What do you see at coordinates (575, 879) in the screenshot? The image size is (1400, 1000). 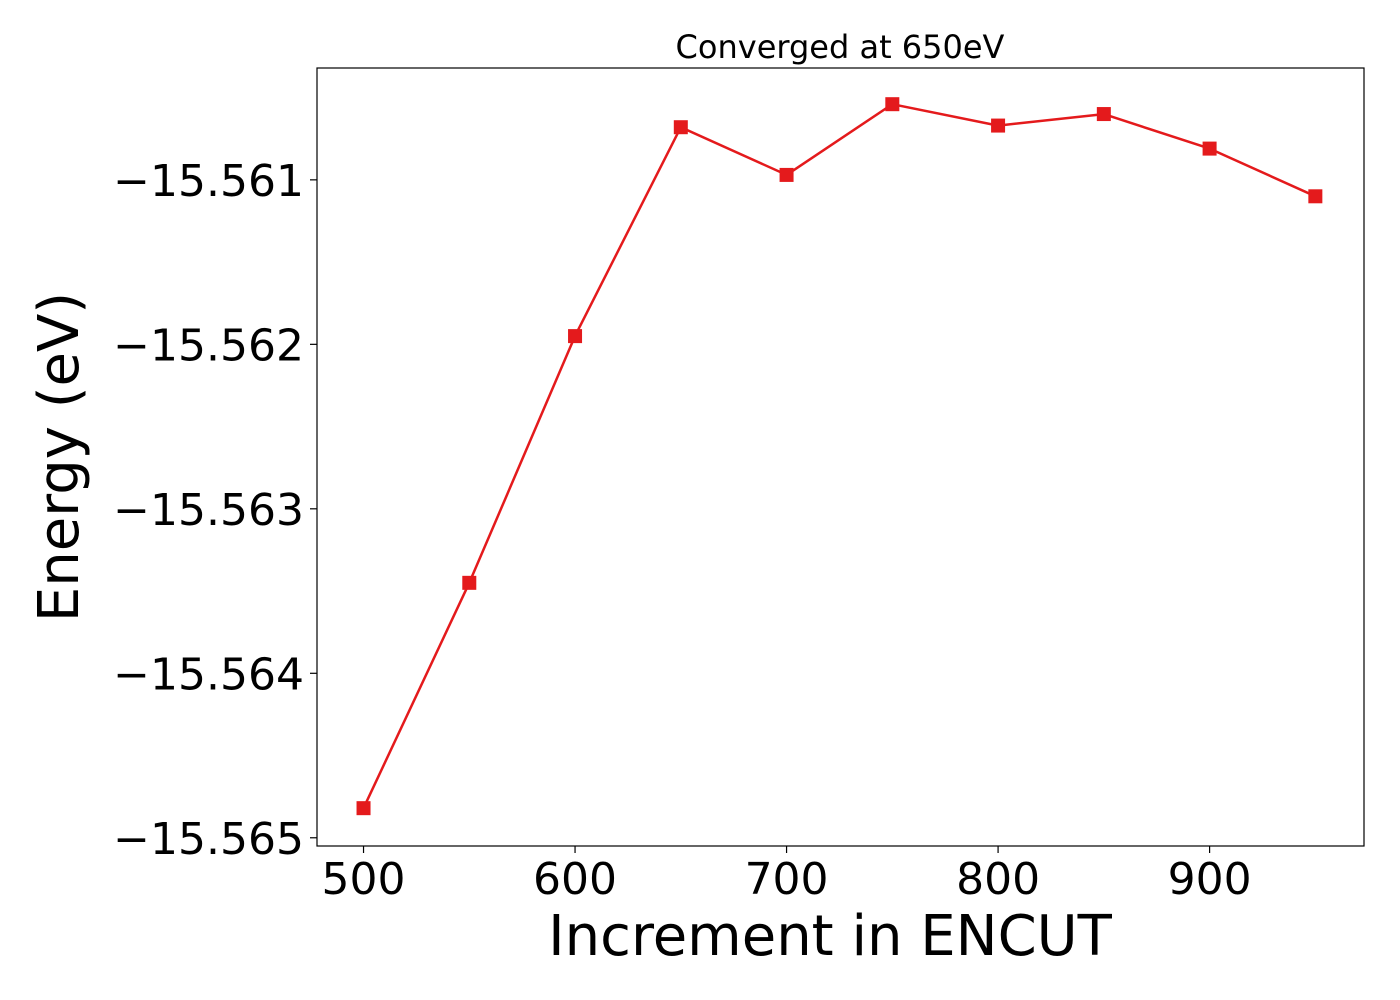 I see `x-tick-label: 600` at bounding box center [575, 879].